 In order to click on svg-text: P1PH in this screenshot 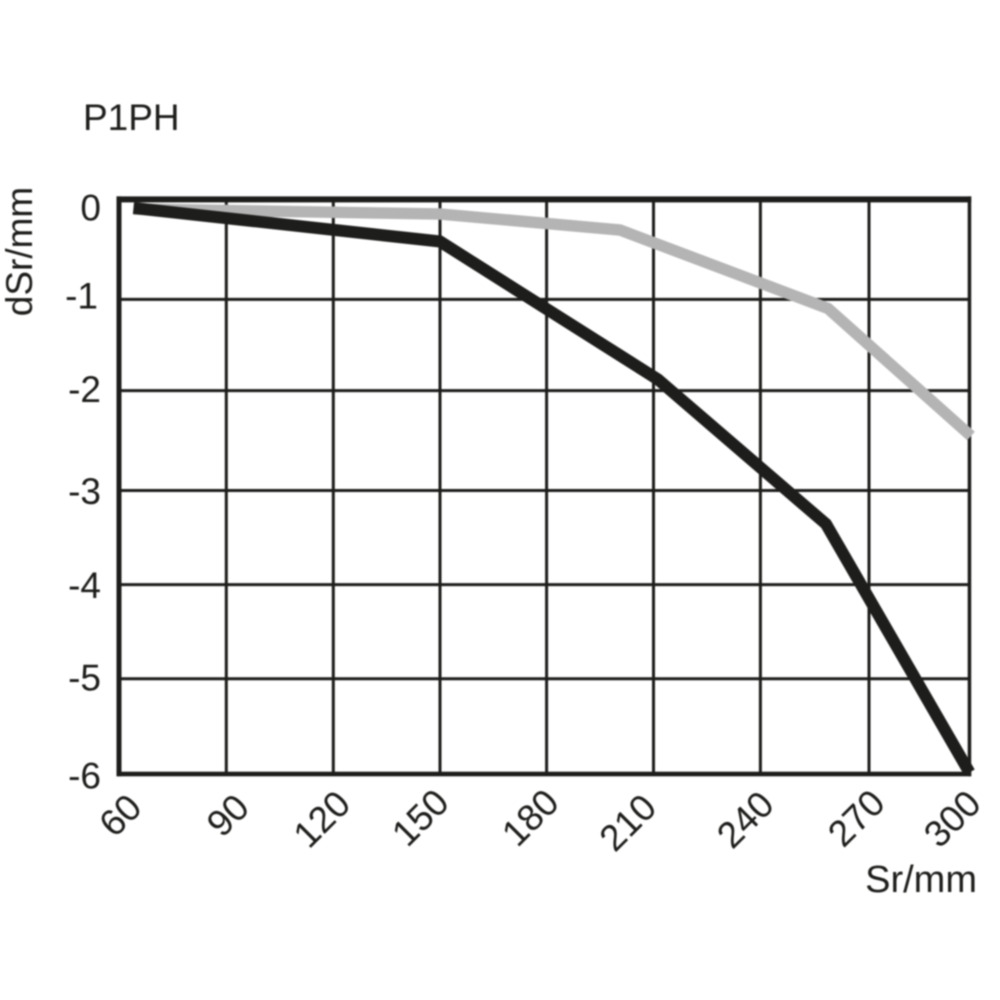, I will do `click(131, 117)`.